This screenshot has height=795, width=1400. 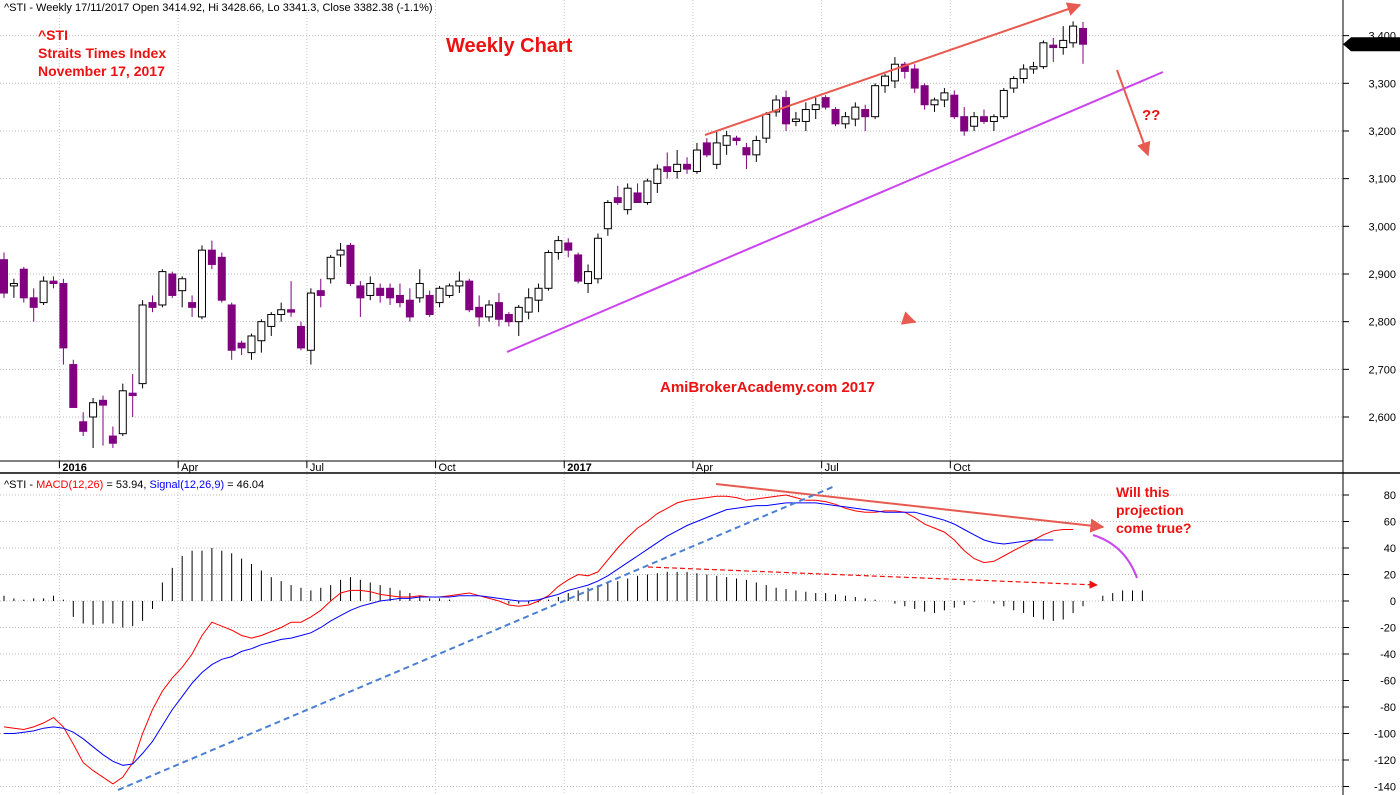 I want to click on question-label: ??, so click(x=1151, y=115).